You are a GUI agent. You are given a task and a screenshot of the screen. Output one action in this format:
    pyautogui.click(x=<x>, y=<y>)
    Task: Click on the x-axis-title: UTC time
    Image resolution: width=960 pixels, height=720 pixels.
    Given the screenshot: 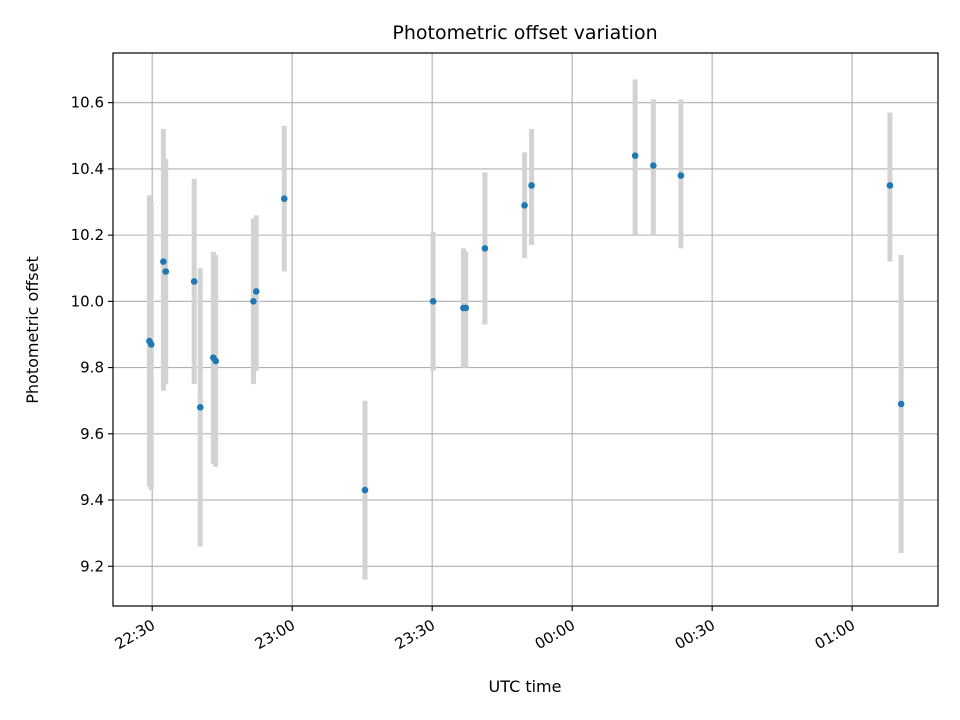 What is the action you would take?
    pyautogui.click(x=525, y=686)
    